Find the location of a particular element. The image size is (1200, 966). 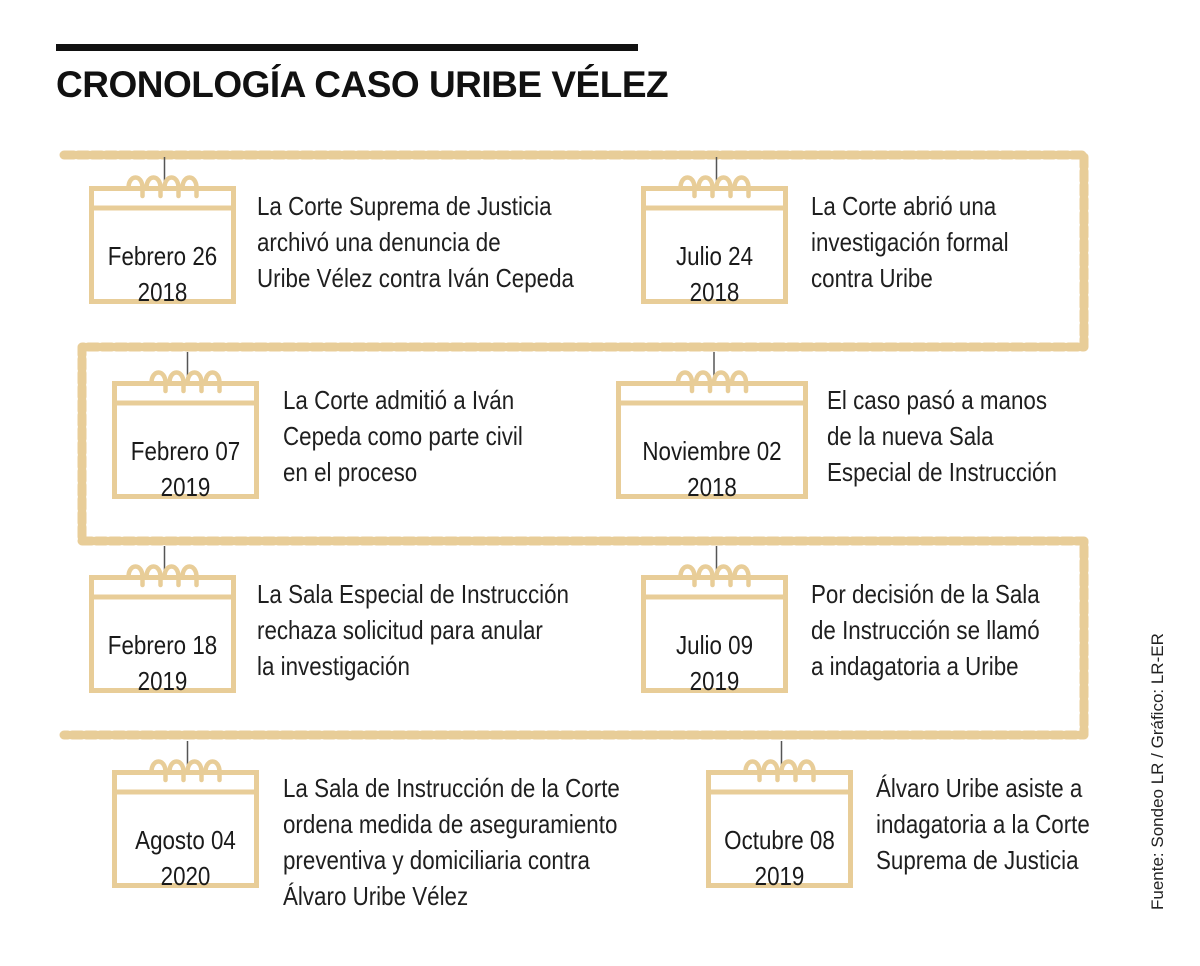

event-date: Febrero 26 2018 is located at coordinates (162, 274).